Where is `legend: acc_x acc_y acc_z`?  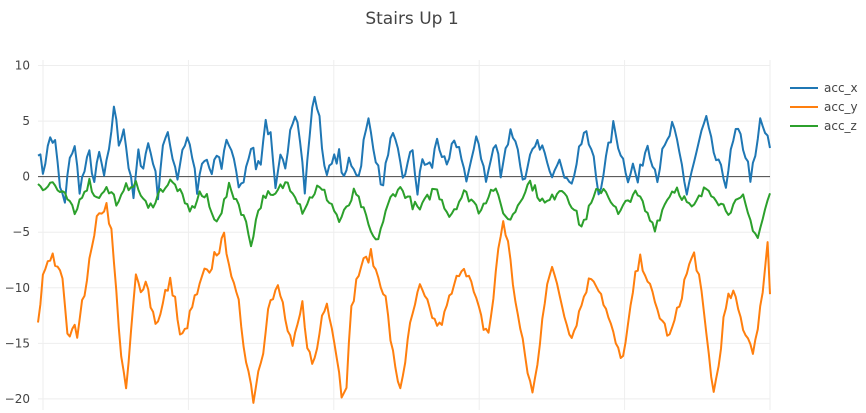 legend: acc_x acc_y acc_z is located at coordinates (824, 107).